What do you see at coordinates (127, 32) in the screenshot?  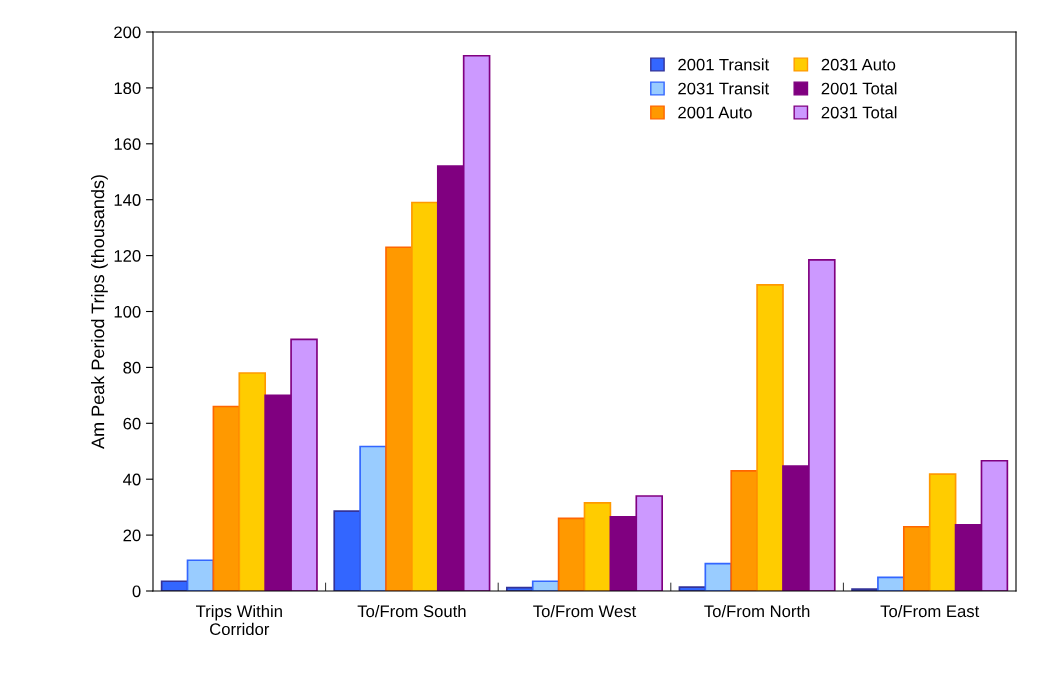 I see `y-tick-label: 200` at bounding box center [127, 32].